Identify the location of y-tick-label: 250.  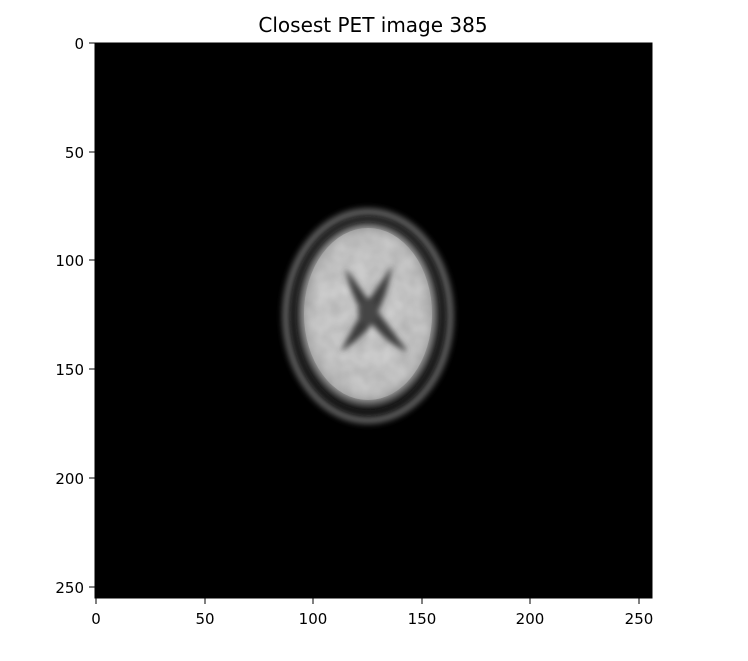
(69, 588).